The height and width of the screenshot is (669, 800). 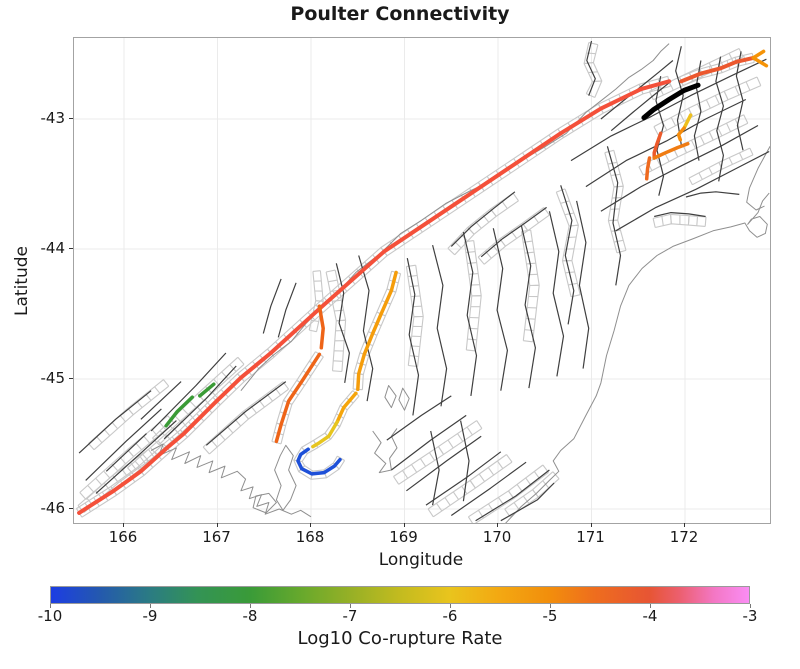 What do you see at coordinates (760, 62) in the screenshot?
I see `rupture-ne-fork-down` at bounding box center [760, 62].